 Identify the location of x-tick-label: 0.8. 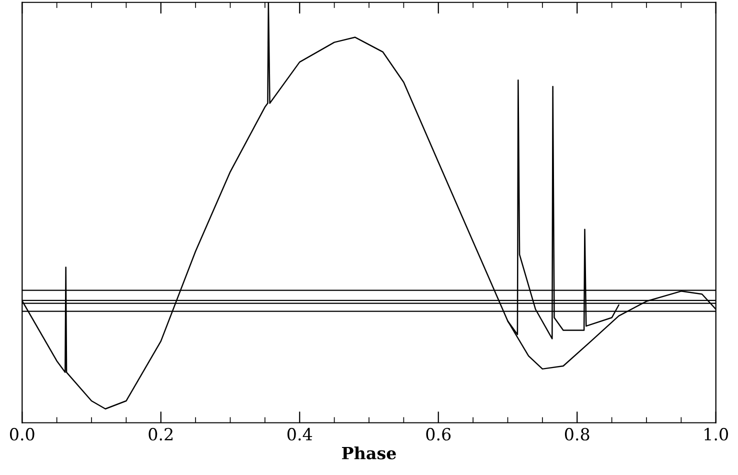
(577, 434).